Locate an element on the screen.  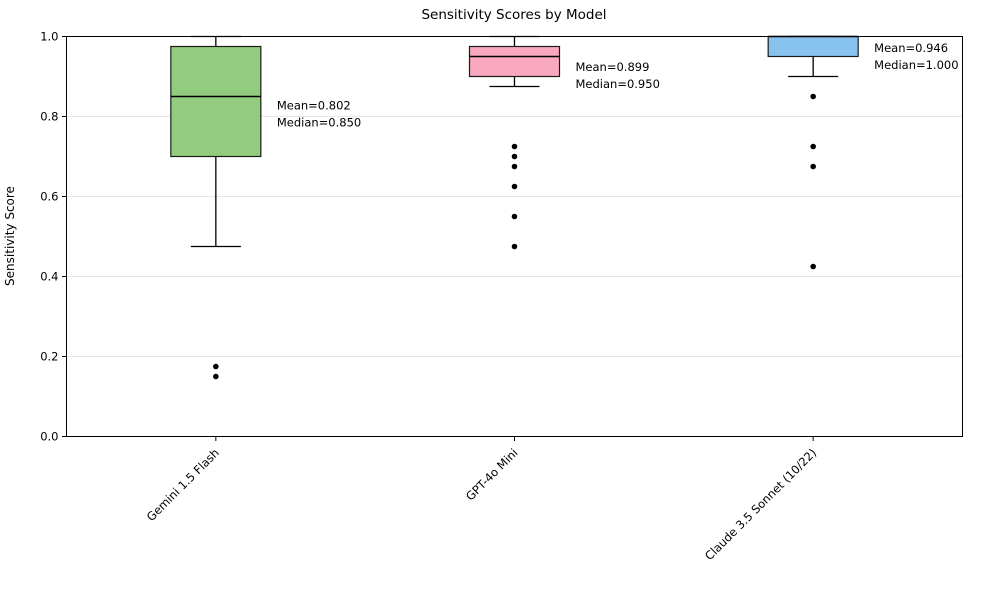
y-tick-label: 0.2 is located at coordinates (49, 357).